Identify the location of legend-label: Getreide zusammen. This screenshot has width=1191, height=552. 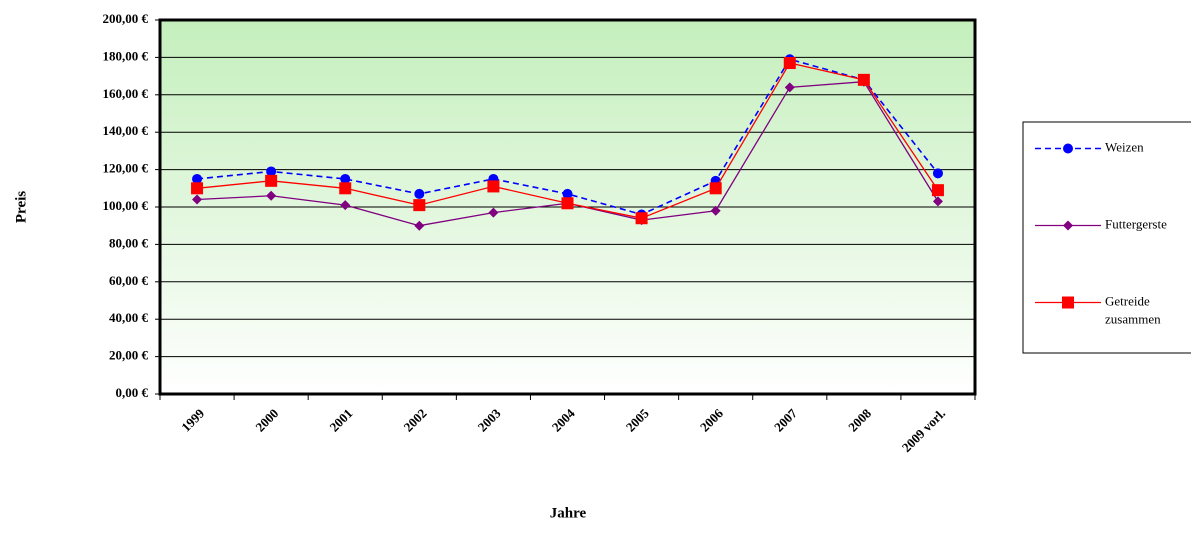
(1133, 309).